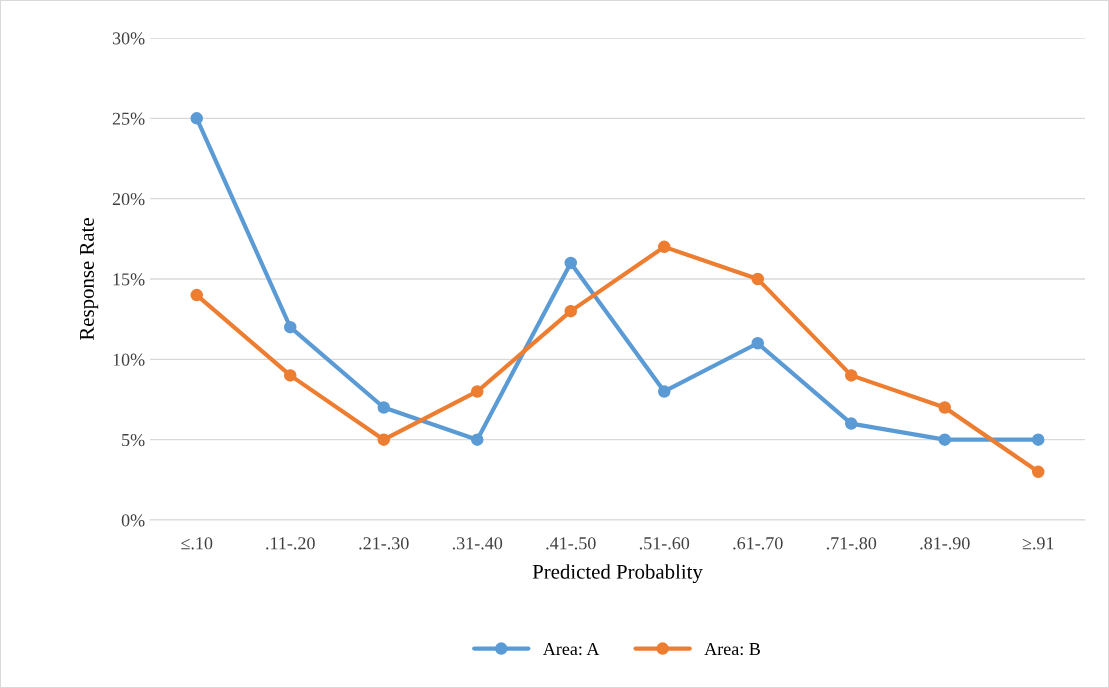 This screenshot has width=1109, height=688. I want to click on y-tick-label: 0%, so click(133, 520).